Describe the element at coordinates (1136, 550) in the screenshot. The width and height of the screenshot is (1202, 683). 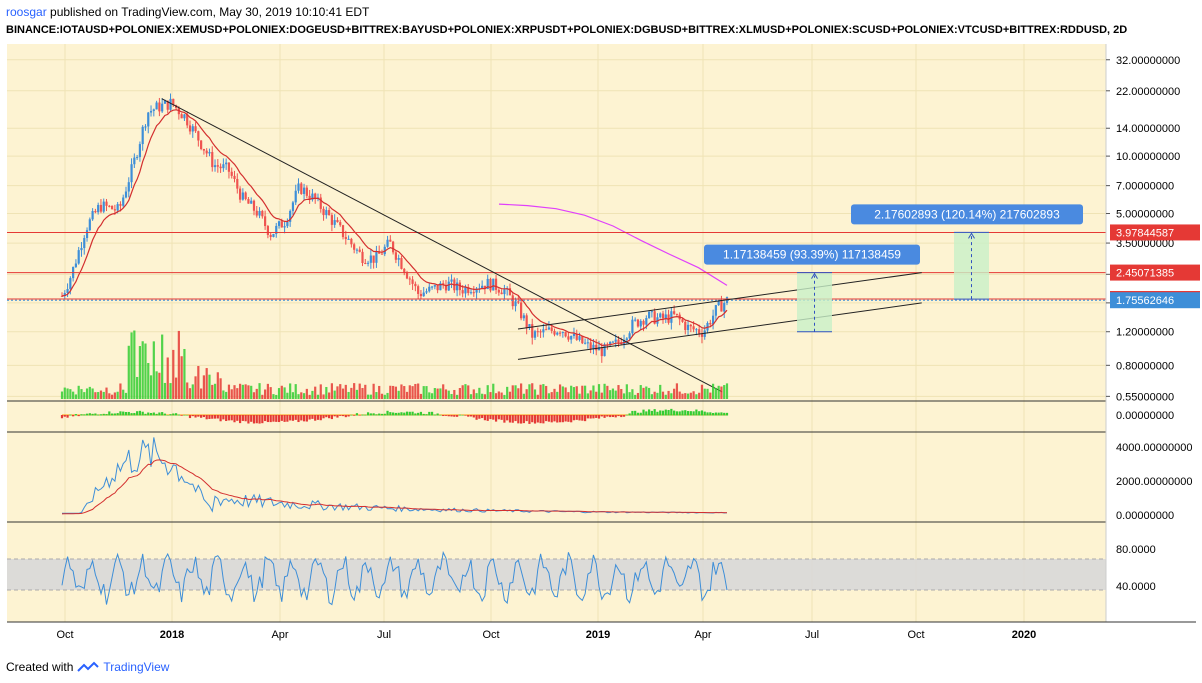
I see `rsi-tick-label-0: 80.0000` at that location.